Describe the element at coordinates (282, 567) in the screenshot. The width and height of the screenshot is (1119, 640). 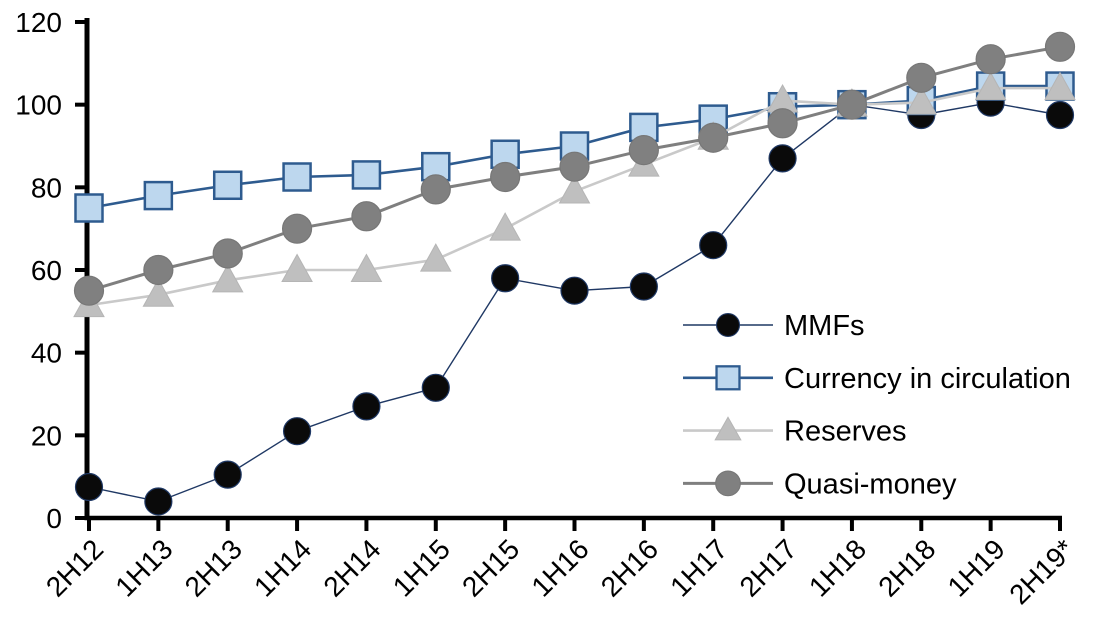
I see `x-tick-label: 1H14` at that location.